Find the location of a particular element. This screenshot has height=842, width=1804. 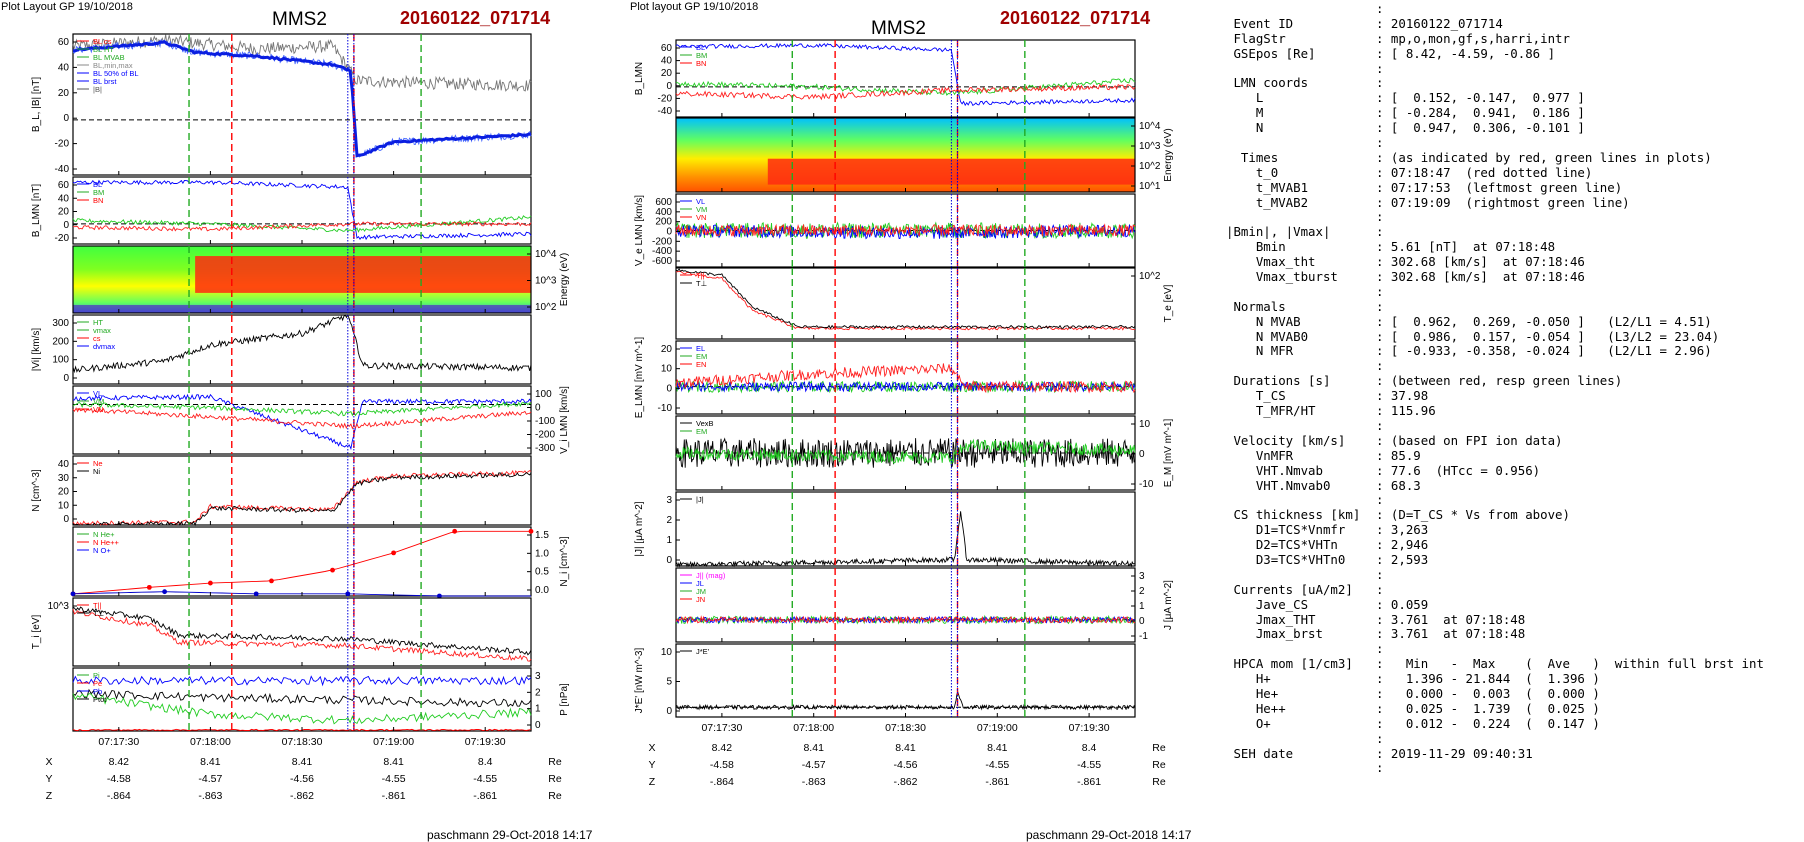

time-tick-label: 07:18:30 is located at coordinates (302, 742).